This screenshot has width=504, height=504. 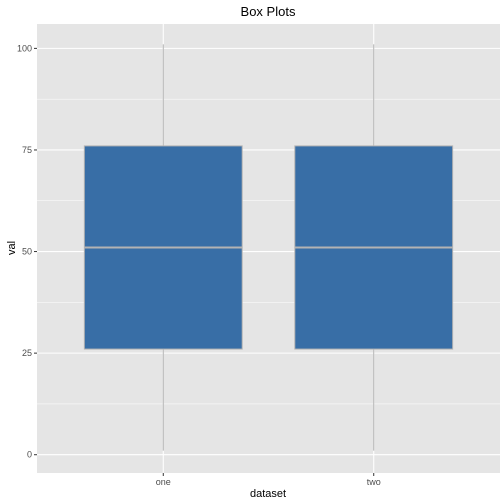 What do you see at coordinates (24, 48) in the screenshot?
I see `y-tick-label: 100` at bounding box center [24, 48].